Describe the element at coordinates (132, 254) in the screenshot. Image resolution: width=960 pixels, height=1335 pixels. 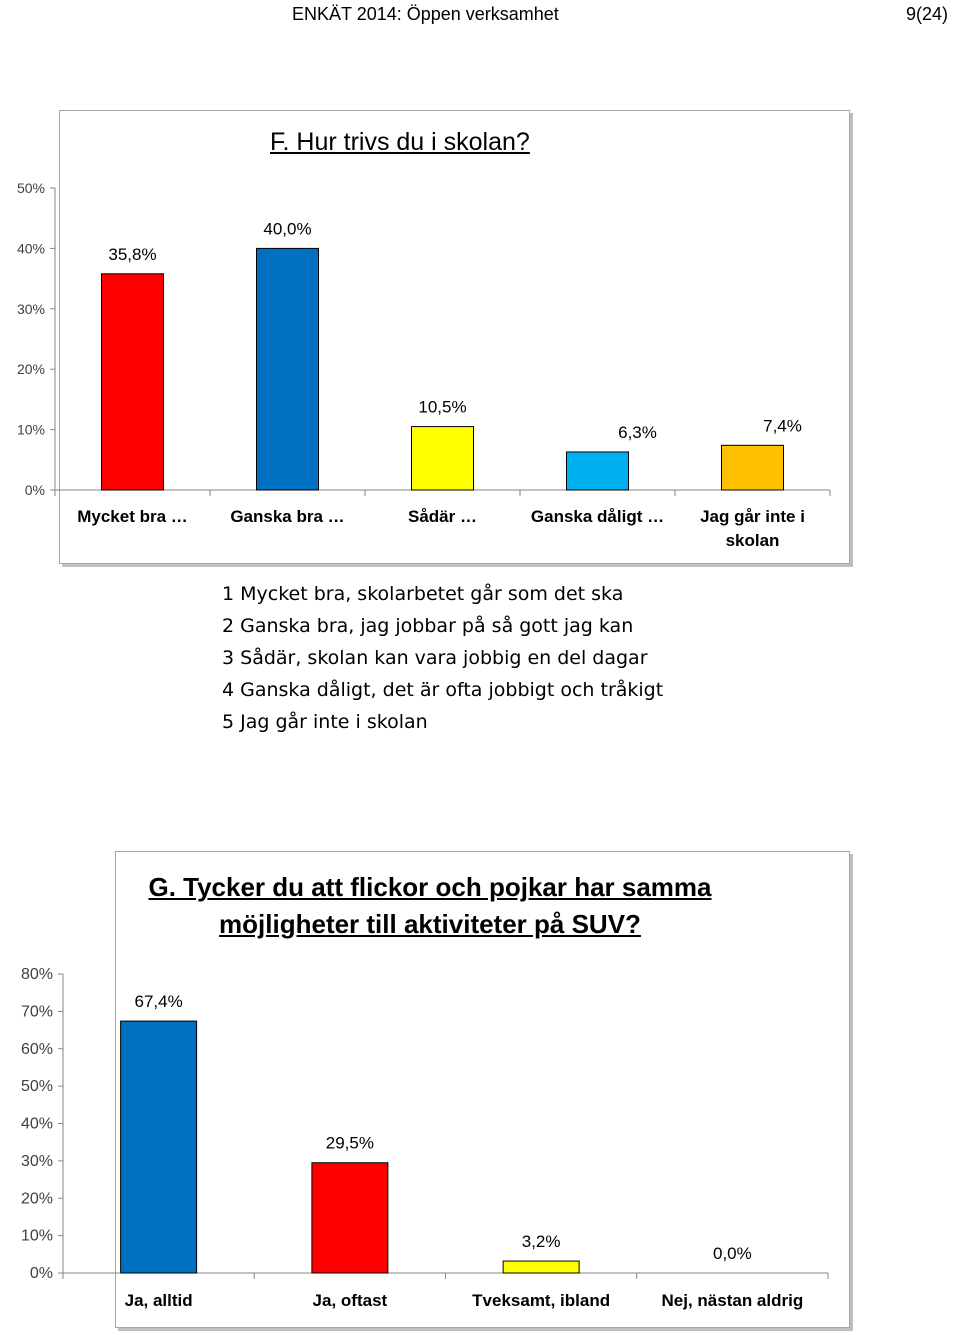
I see `data-label: 35,8%` at that location.